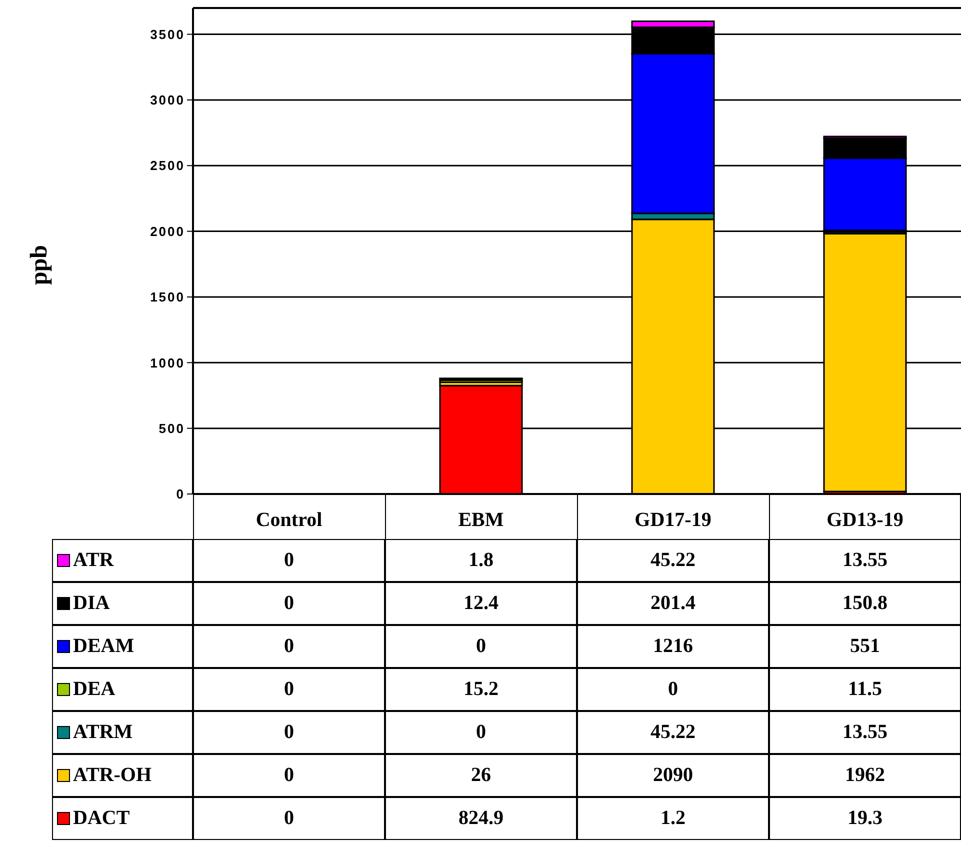  Describe the element at coordinates (94, 689) in the screenshot. I see `legend-label: DEA` at that location.